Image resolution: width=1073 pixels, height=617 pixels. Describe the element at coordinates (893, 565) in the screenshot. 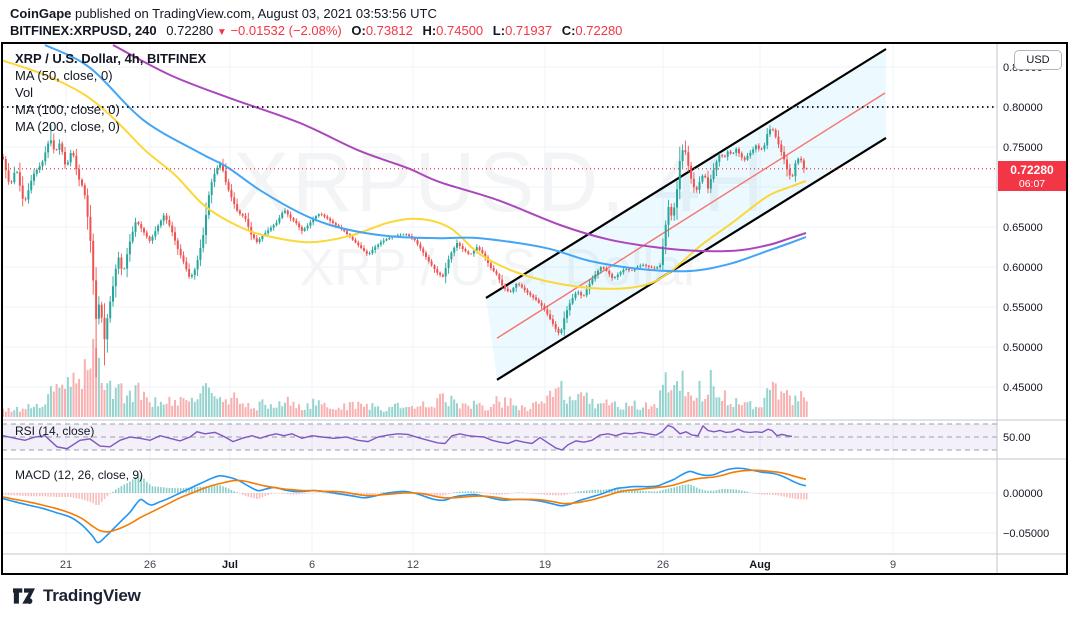

I see `time-tick-label: 9` at that location.